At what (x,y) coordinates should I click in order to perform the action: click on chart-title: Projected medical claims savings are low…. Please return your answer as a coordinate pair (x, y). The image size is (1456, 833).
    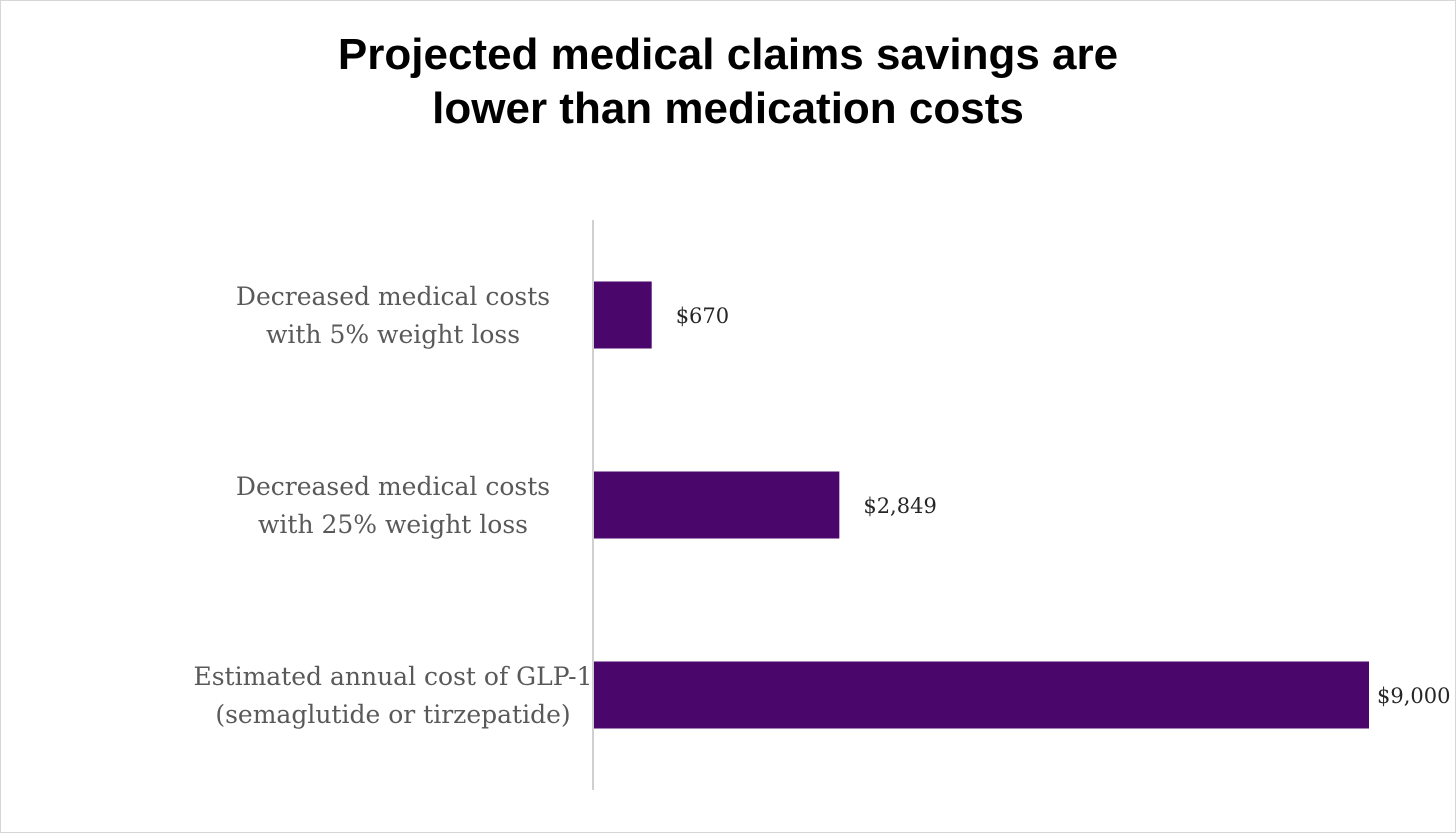
    Looking at the image, I should click on (728, 82).